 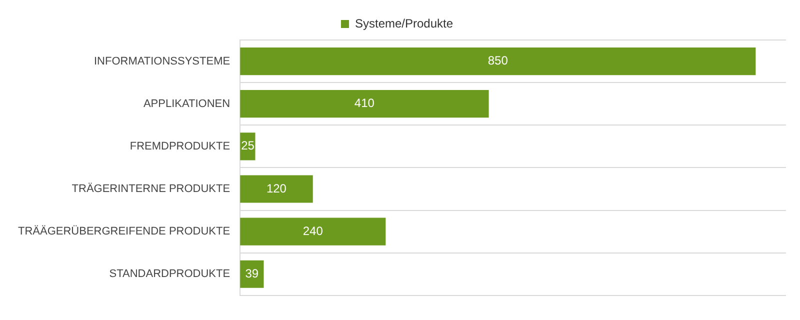 I want to click on y-tick-label: TRÄÄGERÜBERGREIFENDE PRODUKTE, so click(x=124, y=231).